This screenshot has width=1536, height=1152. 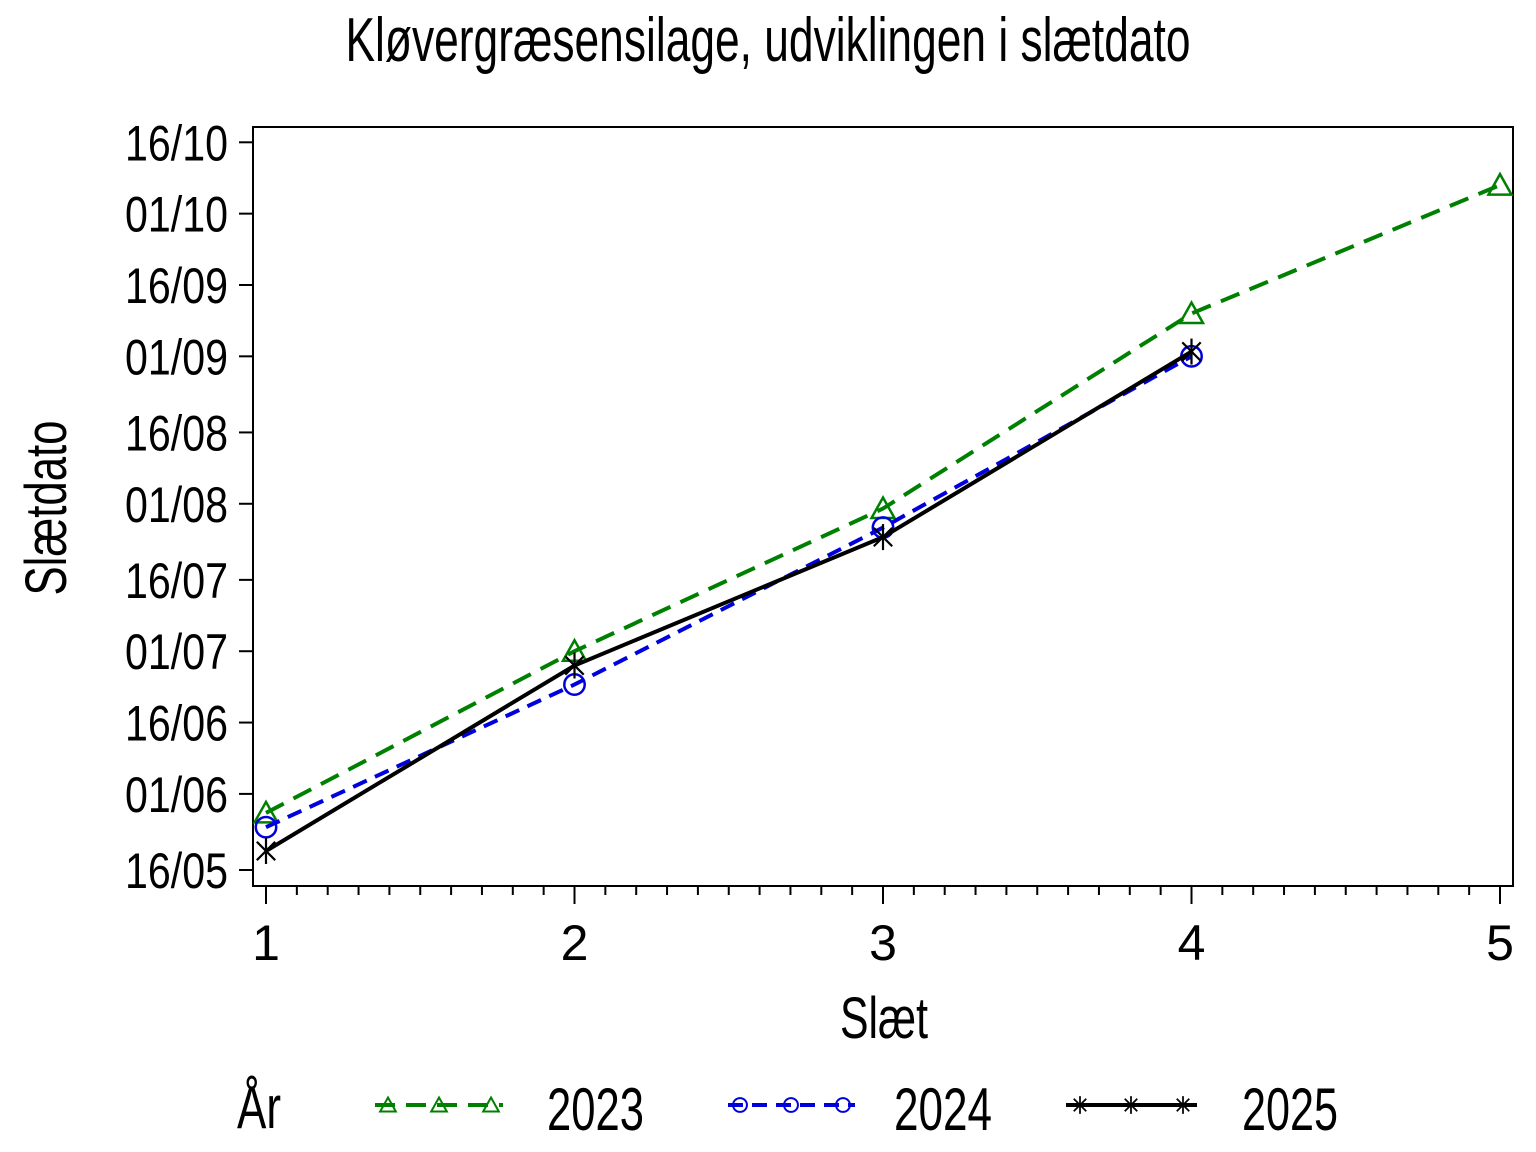 What do you see at coordinates (176, 581) in the screenshot?
I see `y-tick-label: 16/07` at bounding box center [176, 581].